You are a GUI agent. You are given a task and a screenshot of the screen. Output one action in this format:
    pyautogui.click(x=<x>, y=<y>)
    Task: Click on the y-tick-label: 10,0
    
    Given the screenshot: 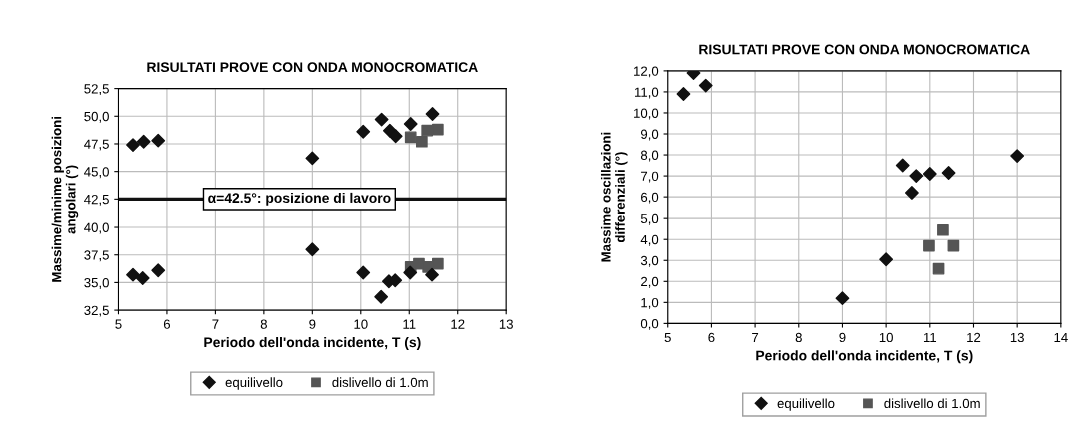 What is the action you would take?
    pyautogui.click(x=646, y=114)
    